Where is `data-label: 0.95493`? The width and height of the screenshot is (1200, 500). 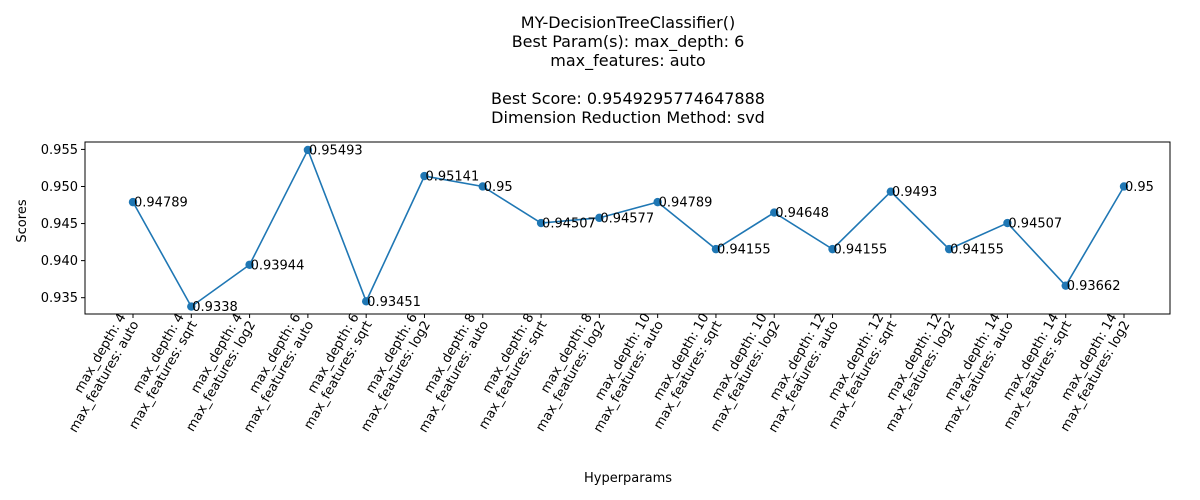 data-label: 0.95493 is located at coordinates (336, 150).